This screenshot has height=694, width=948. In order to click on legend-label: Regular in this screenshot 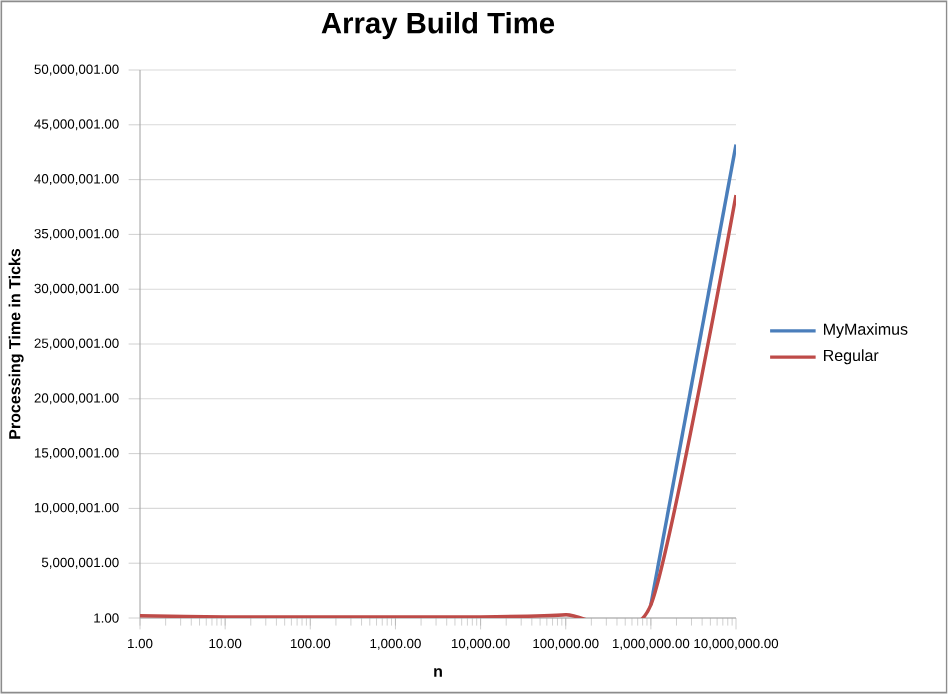, I will do `click(851, 357)`.